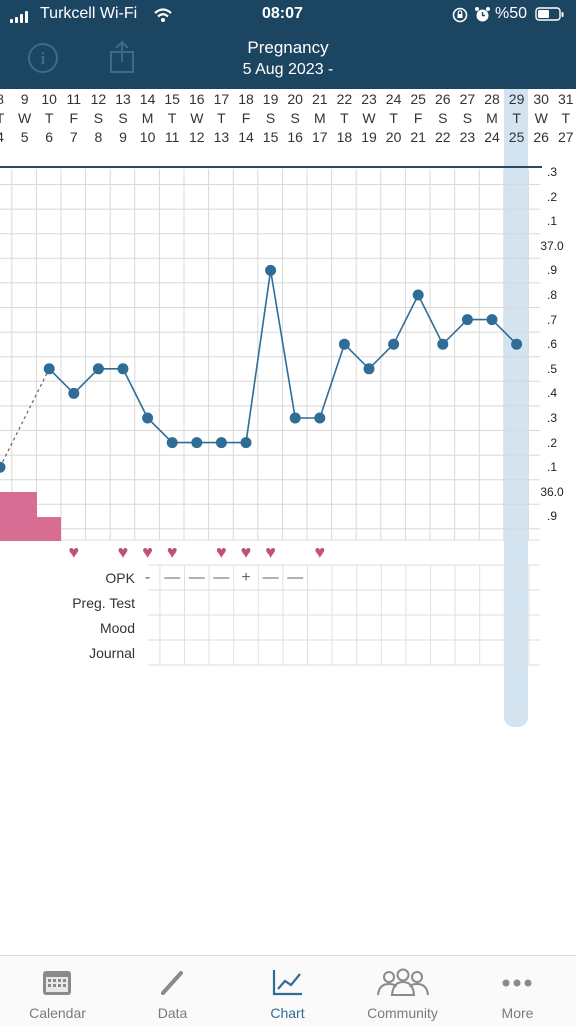  What do you see at coordinates (551, 368) in the screenshot?
I see `y-axis-label: .5` at bounding box center [551, 368].